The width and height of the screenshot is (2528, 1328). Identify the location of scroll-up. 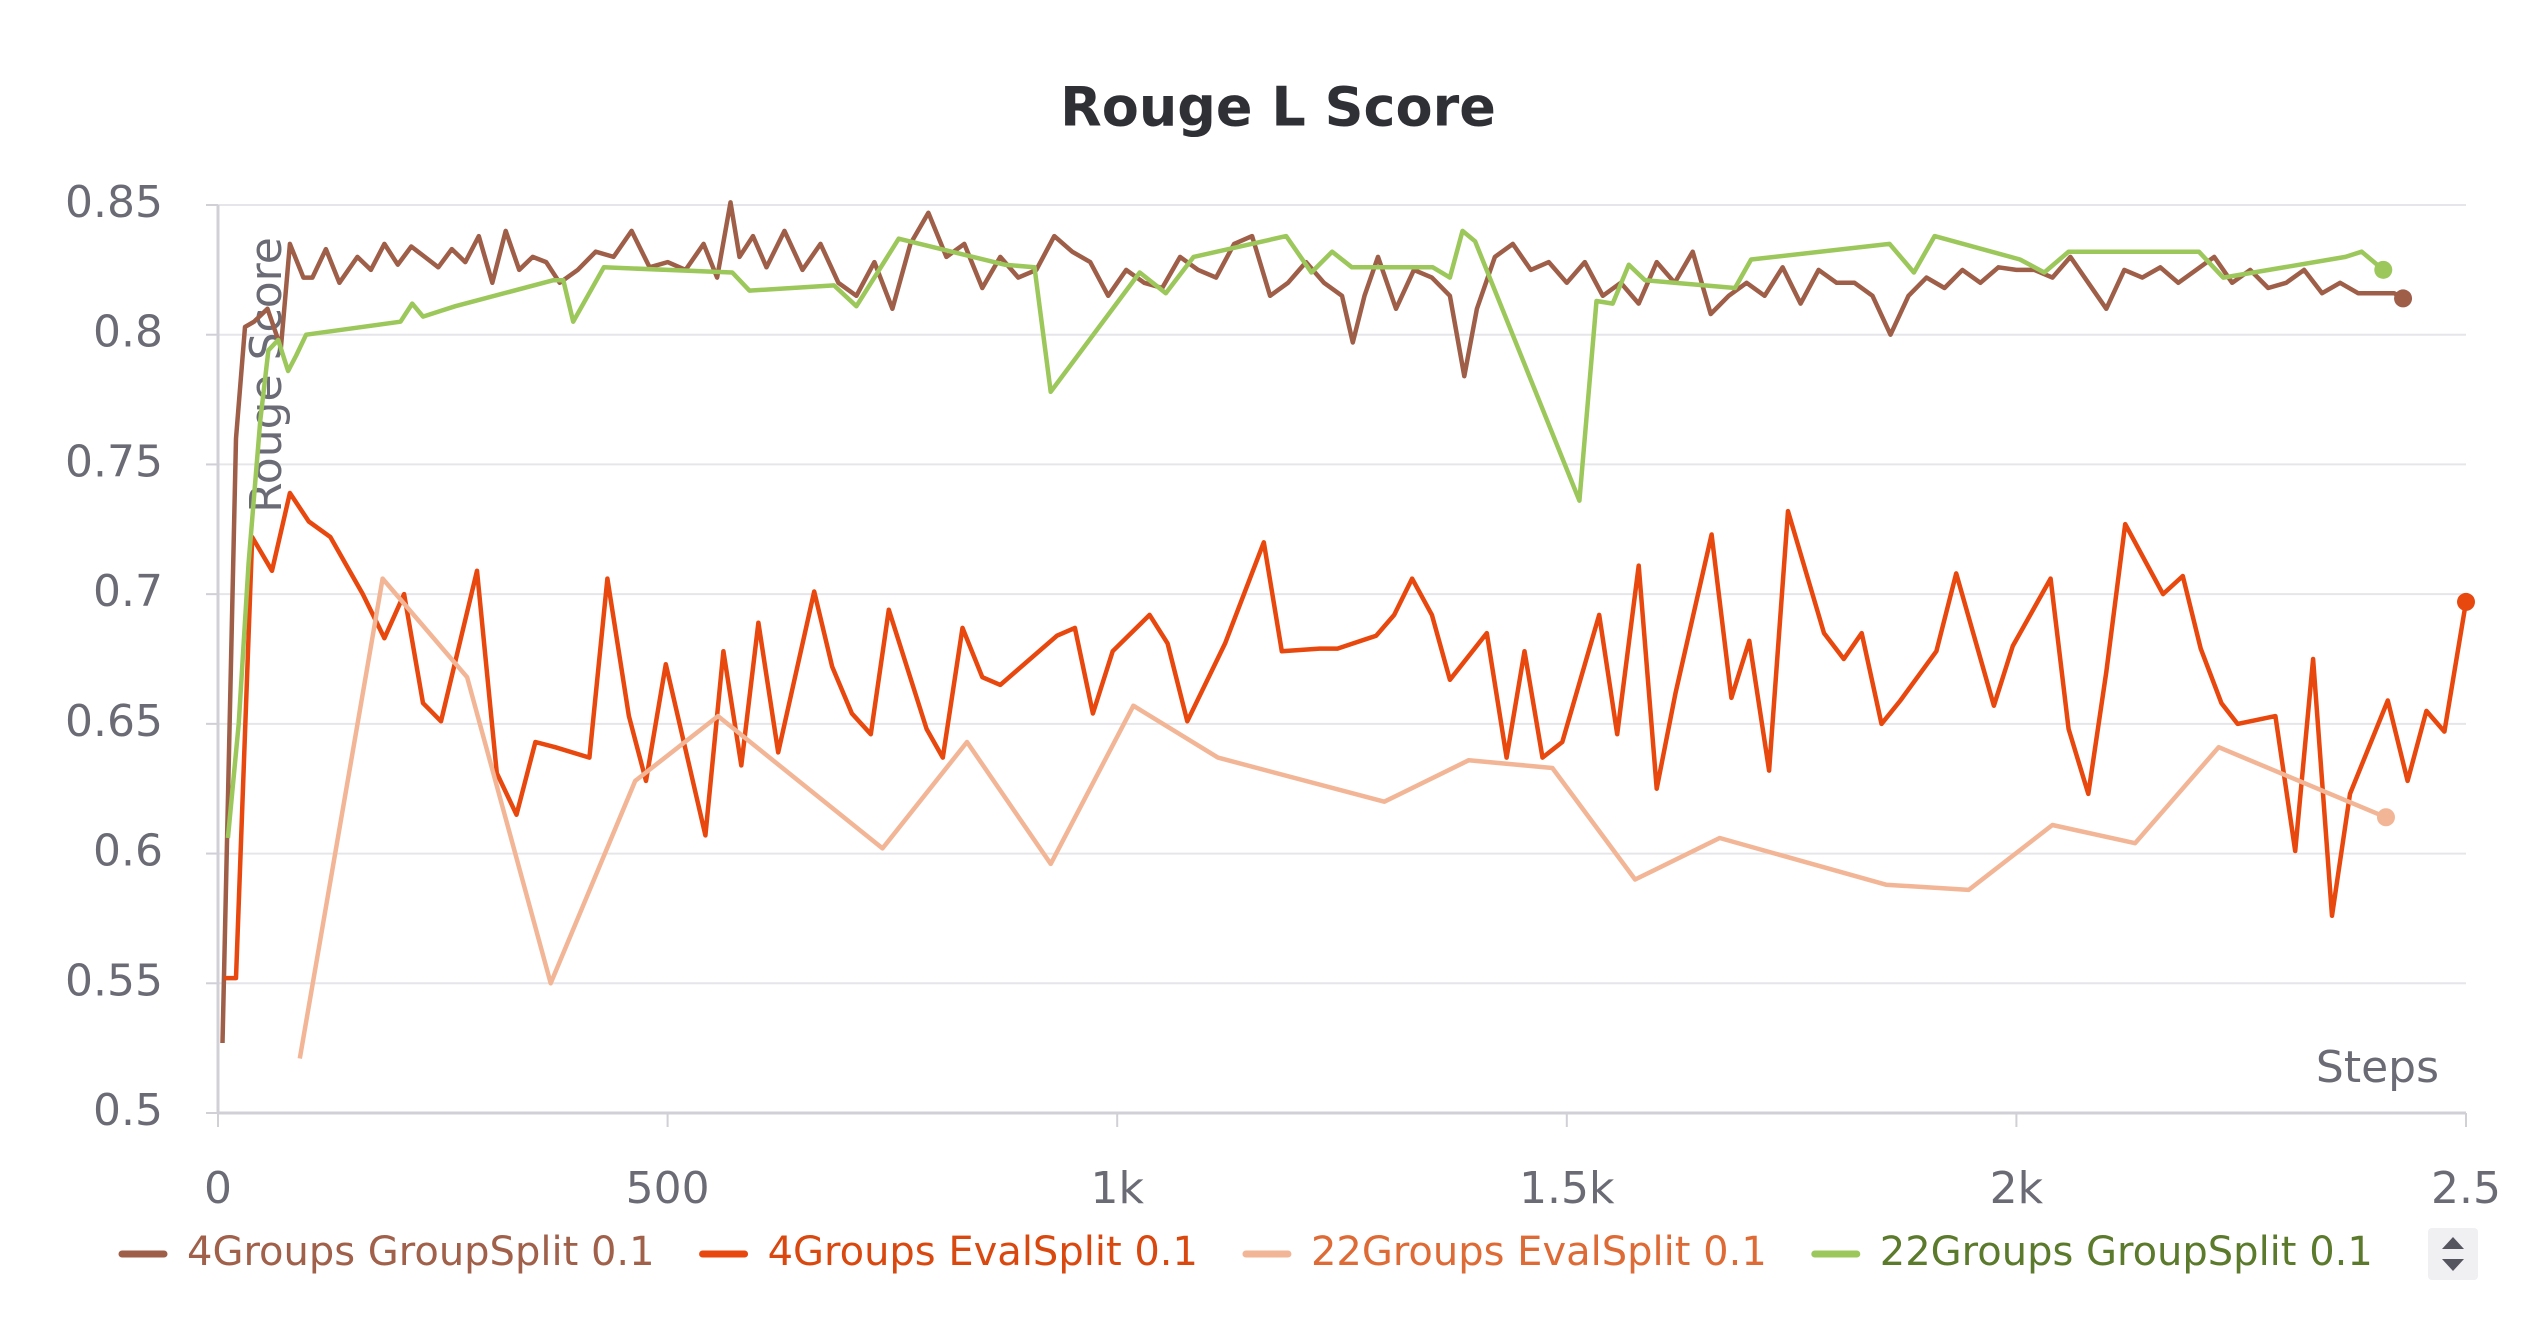
(2453, 1243).